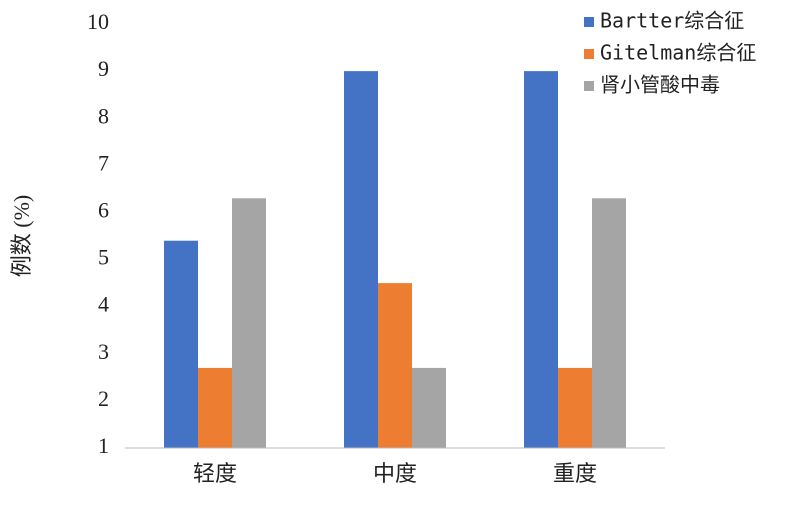  What do you see at coordinates (98, 21) in the screenshot?
I see `y-tick-label: 10` at bounding box center [98, 21].